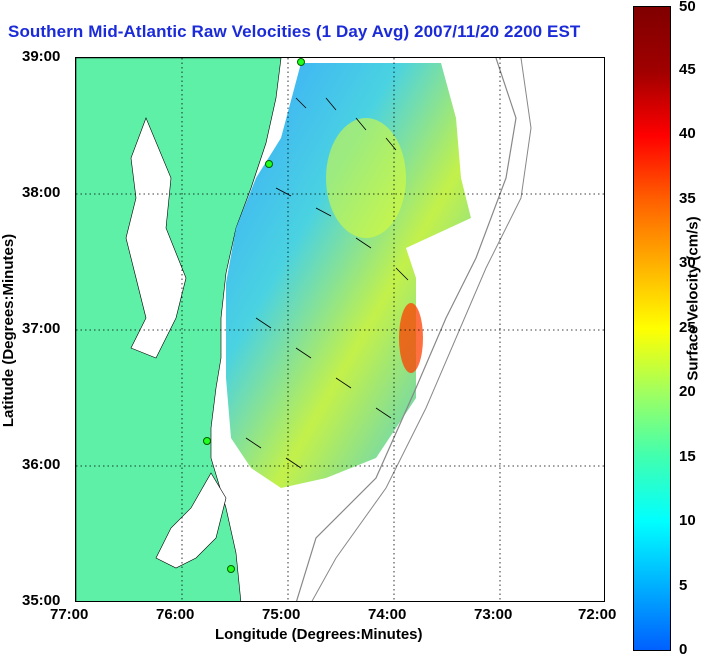  Describe the element at coordinates (156, 238) in the screenshot. I see `bay` at that location.